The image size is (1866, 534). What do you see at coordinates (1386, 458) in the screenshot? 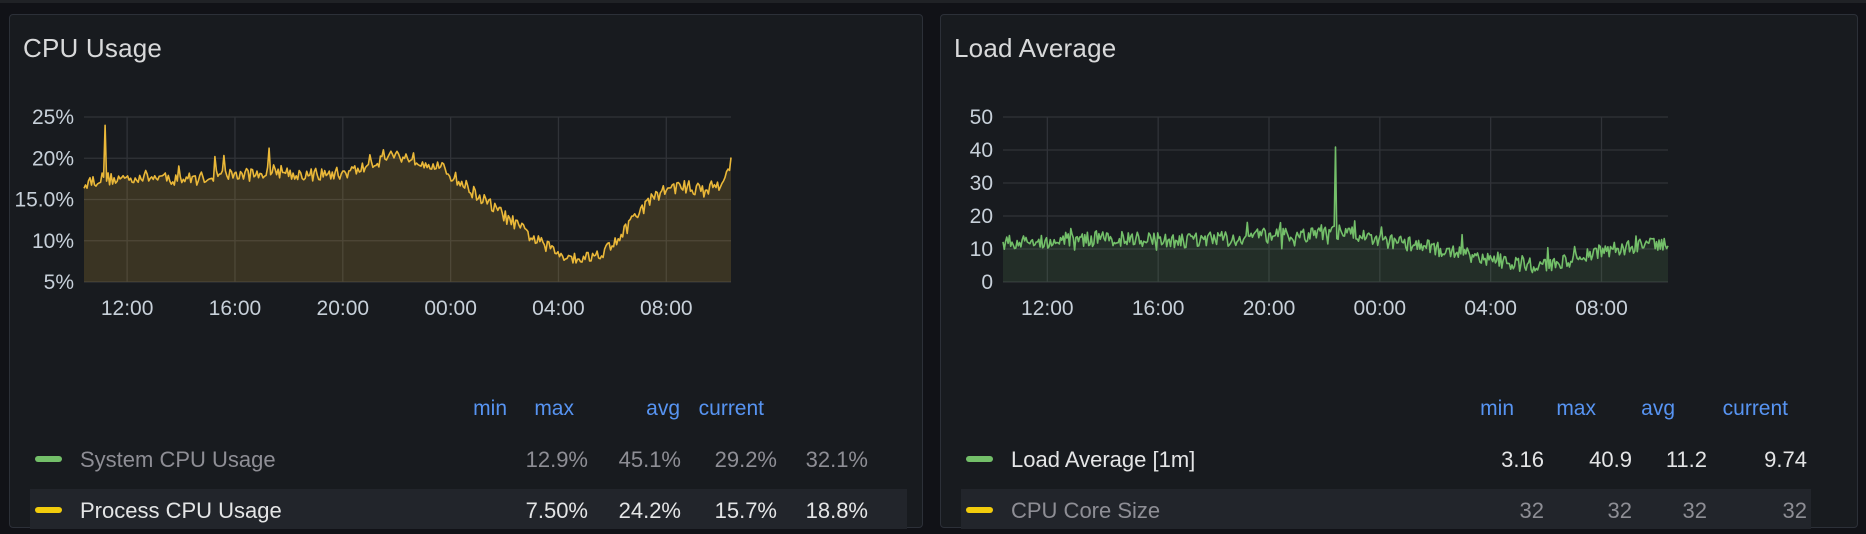
I see `legend-row-load-average: Load Average [1m] 3.16 40.9 11.2 9.74` at bounding box center [1386, 458].